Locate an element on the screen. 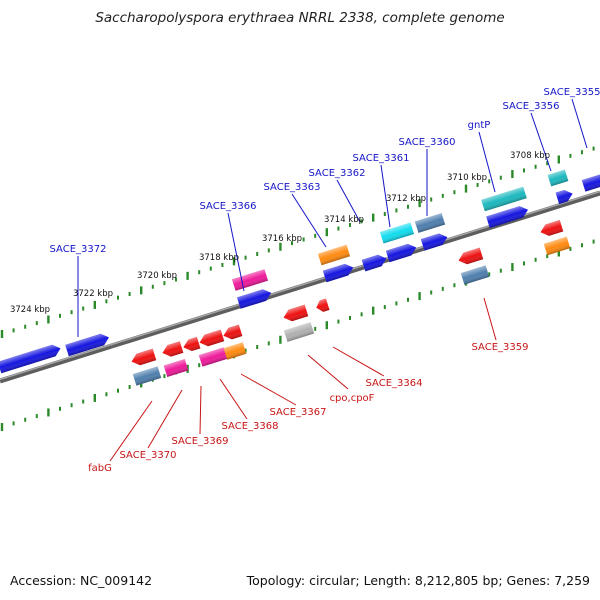 This screenshot has width=600, height=600. gene-sace3367 is located at coordinates (233, 332).